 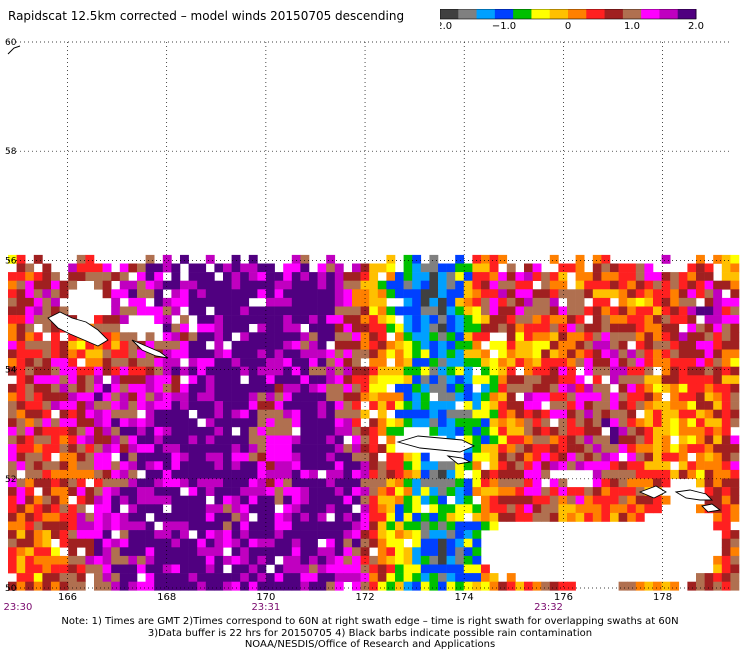 What do you see at coordinates (364, 597) in the screenshot?
I see `longitude-label: 172` at bounding box center [364, 597].